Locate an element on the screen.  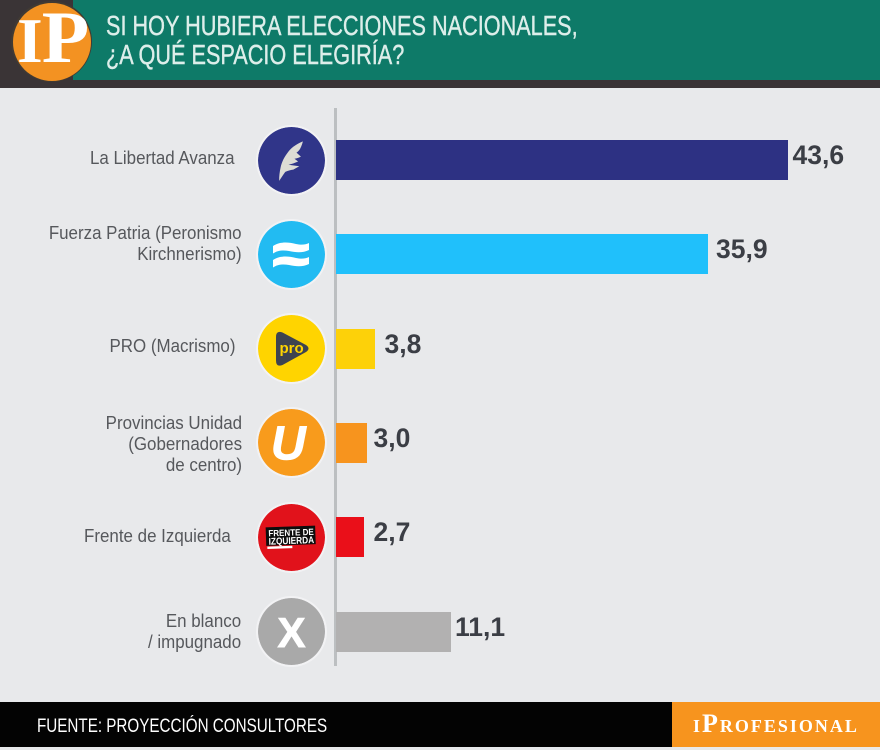
svg-text: FRENTE DE is located at coordinates (291, 533).